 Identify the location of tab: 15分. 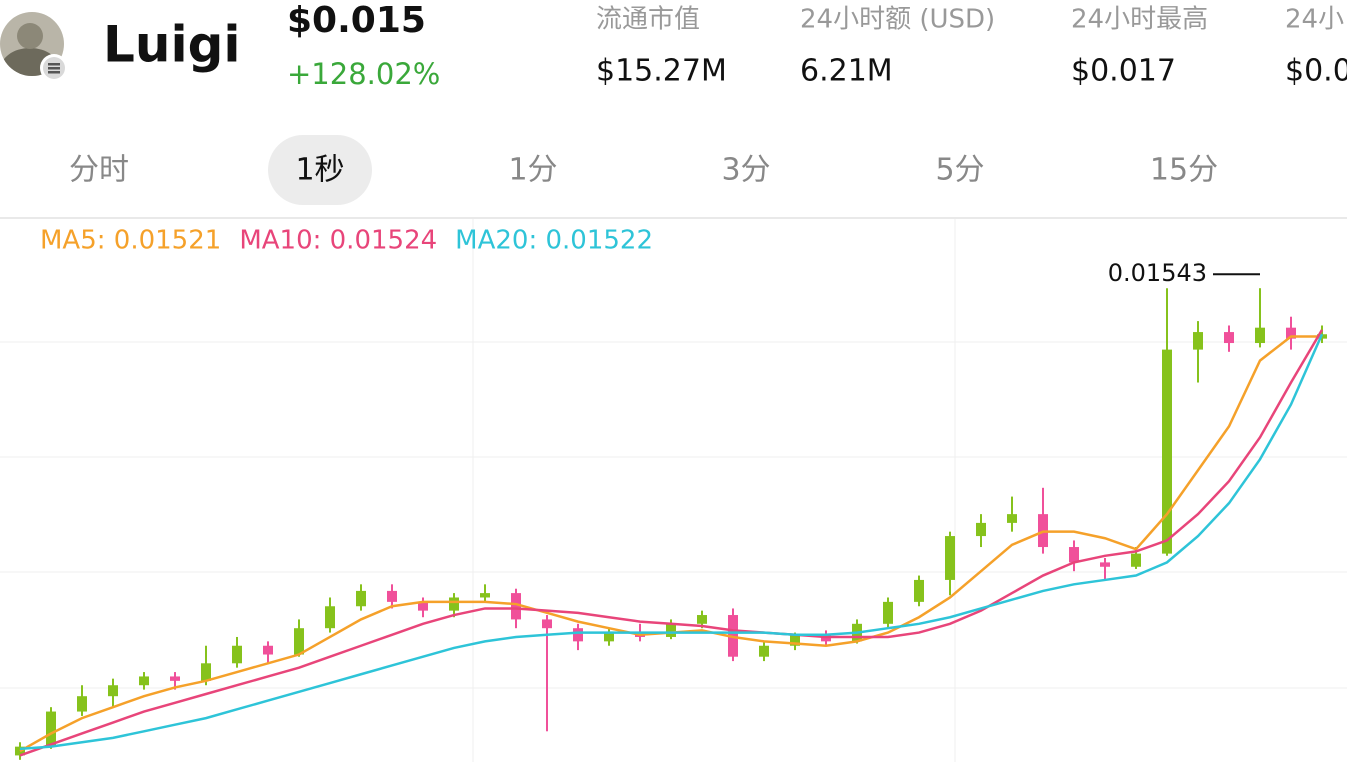
(1184, 170).